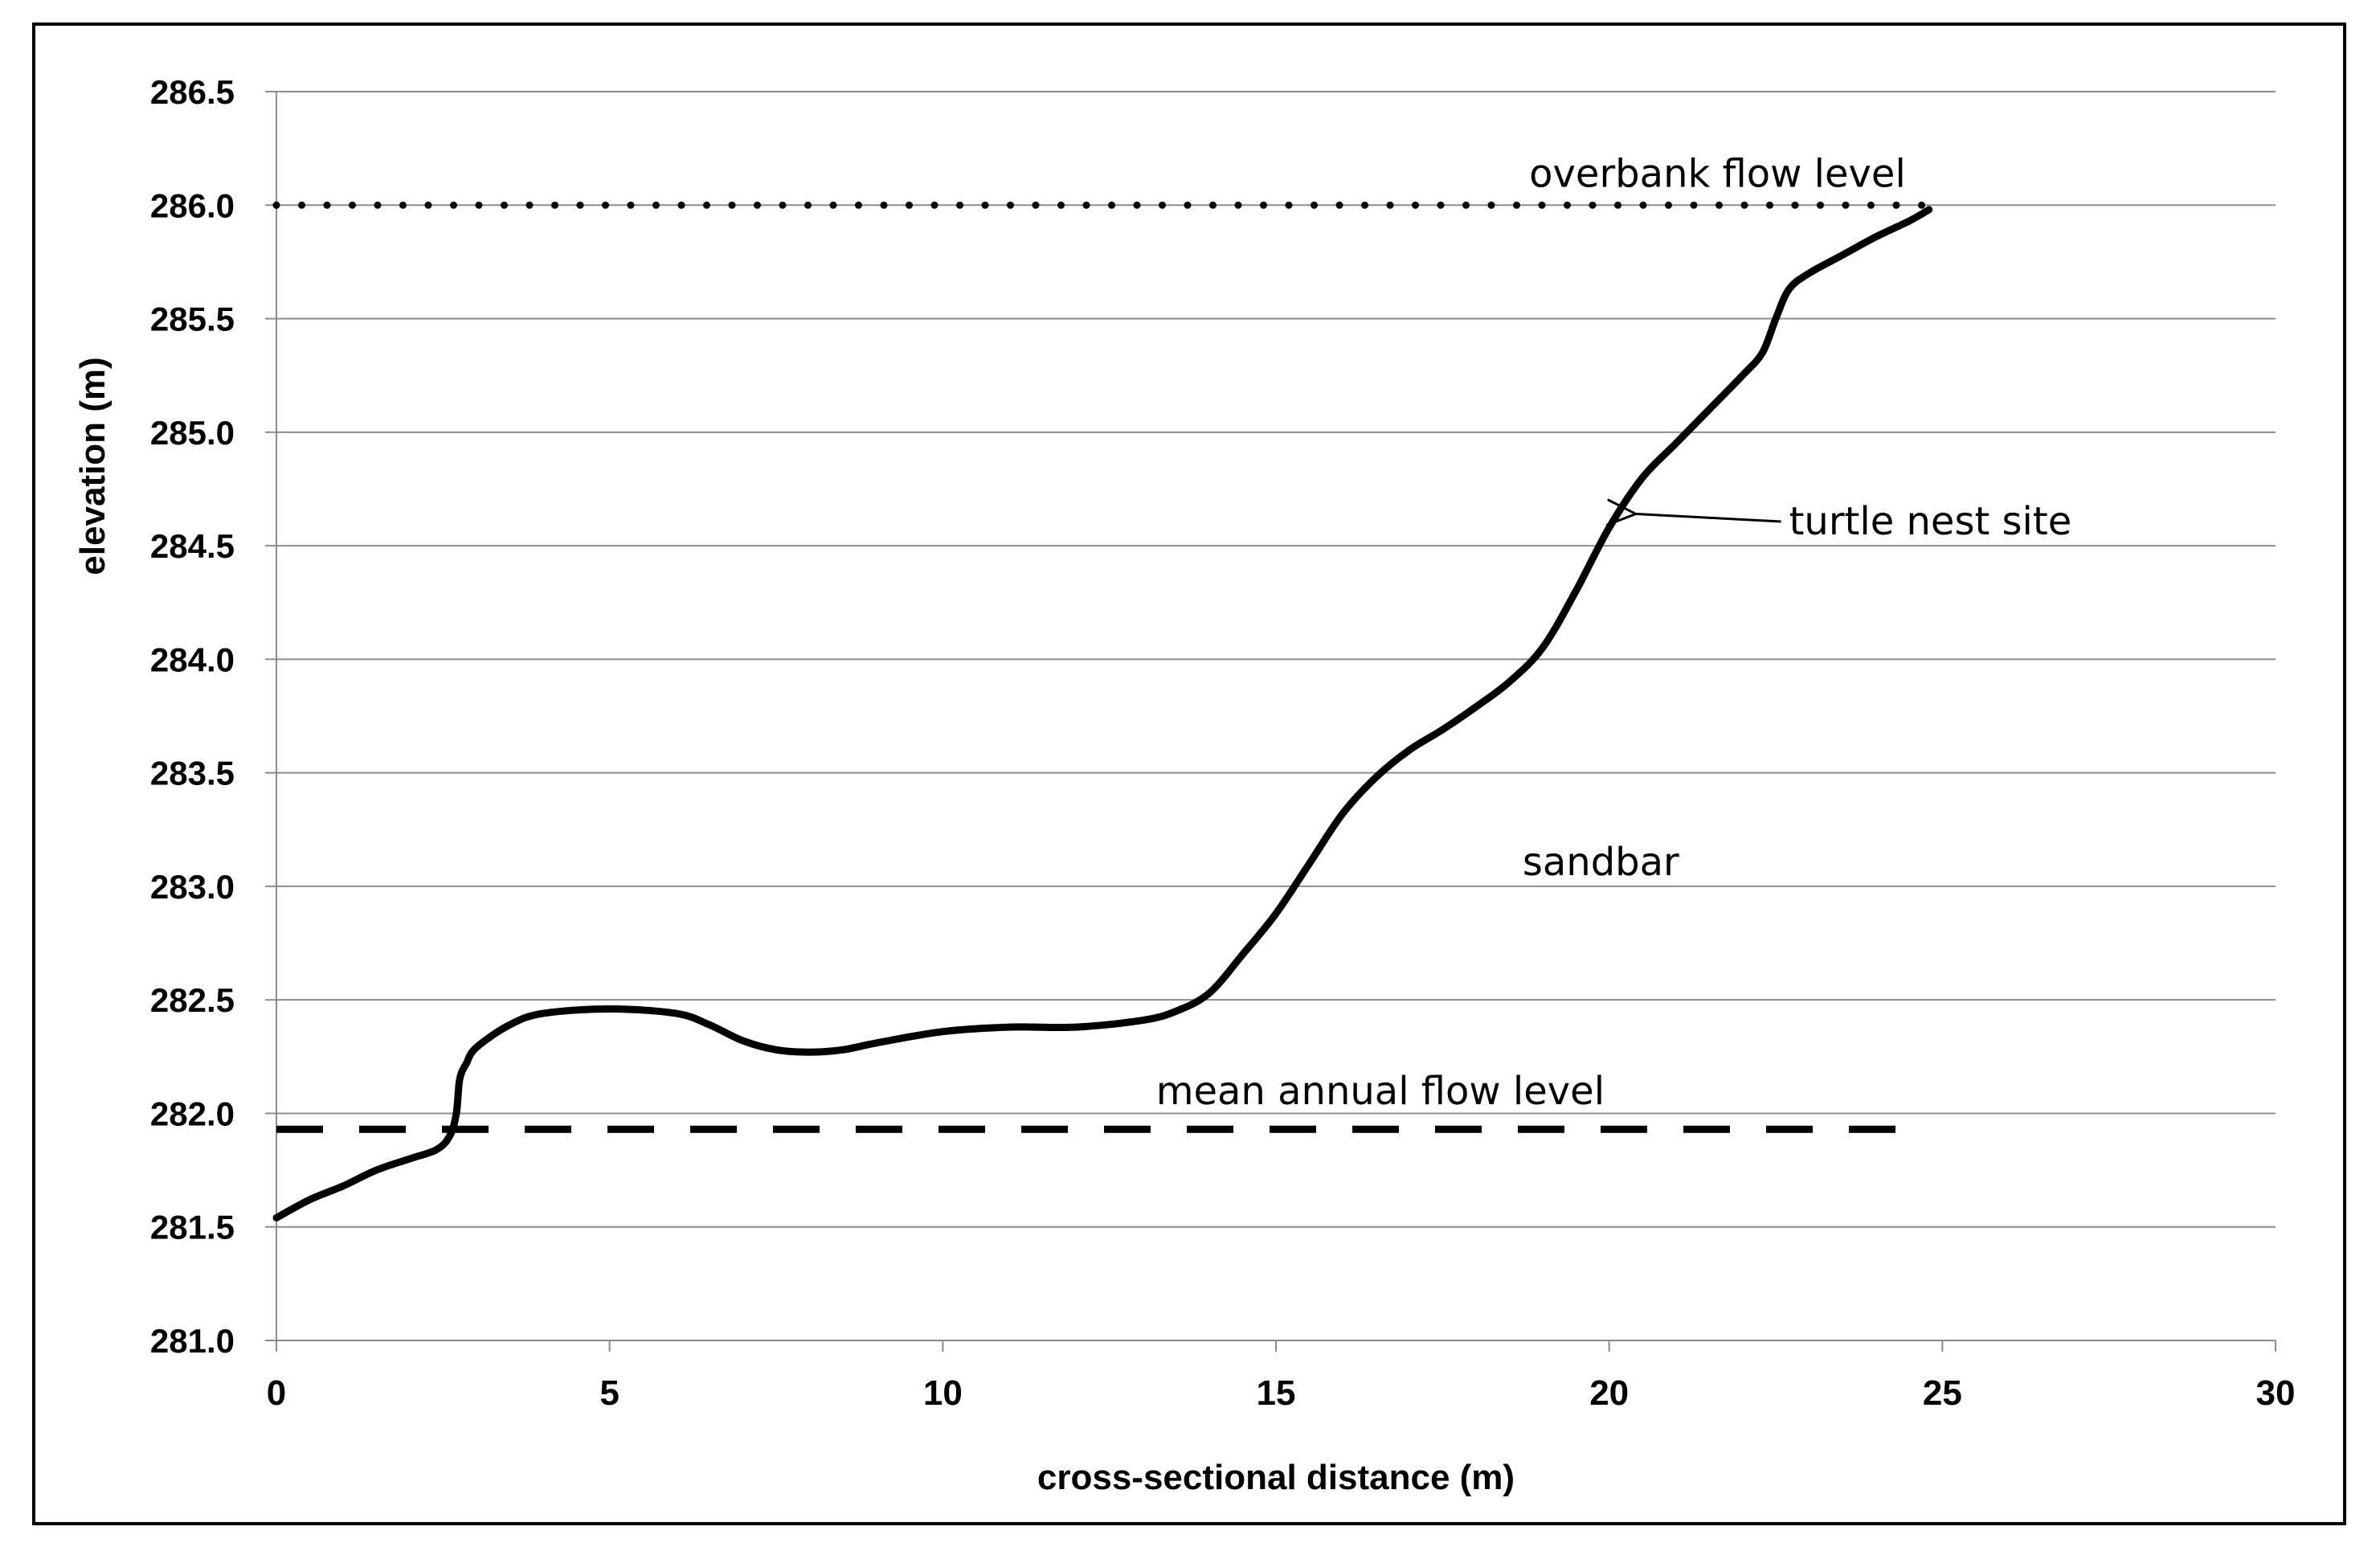 Image resolution: width=2380 pixels, height=1551 pixels. Describe the element at coordinates (1277, 1393) in the screenshot. I see `x-tick-label: 15` at that location.